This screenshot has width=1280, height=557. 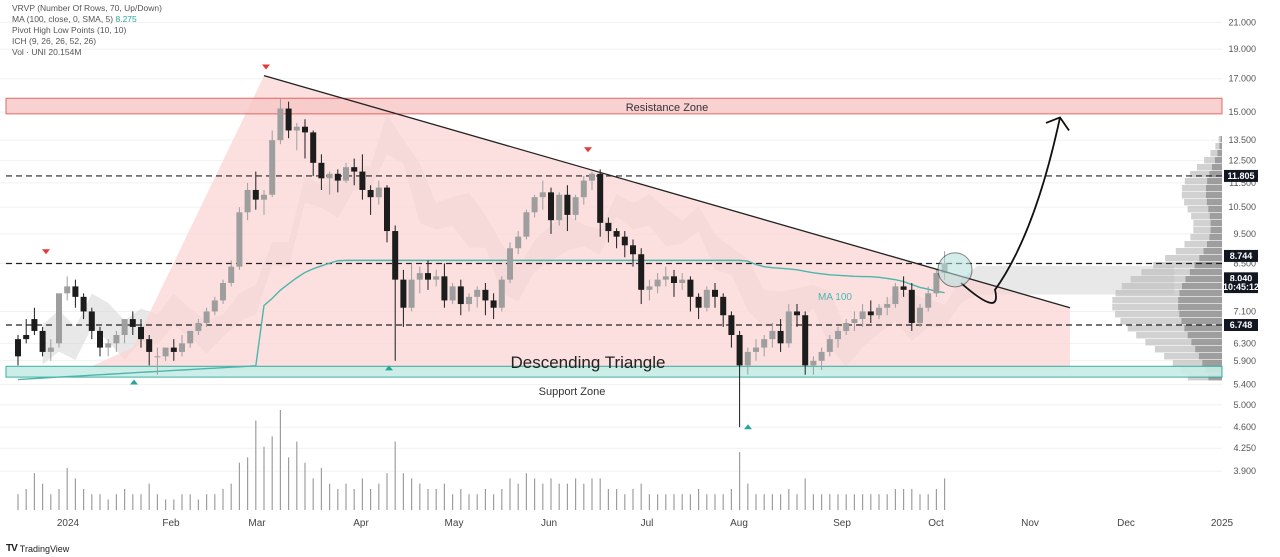 What do you see at coordinates (361, 523) in the screenshot?
I see `time-tick-label: Apr` at bounding box center [361, 523].